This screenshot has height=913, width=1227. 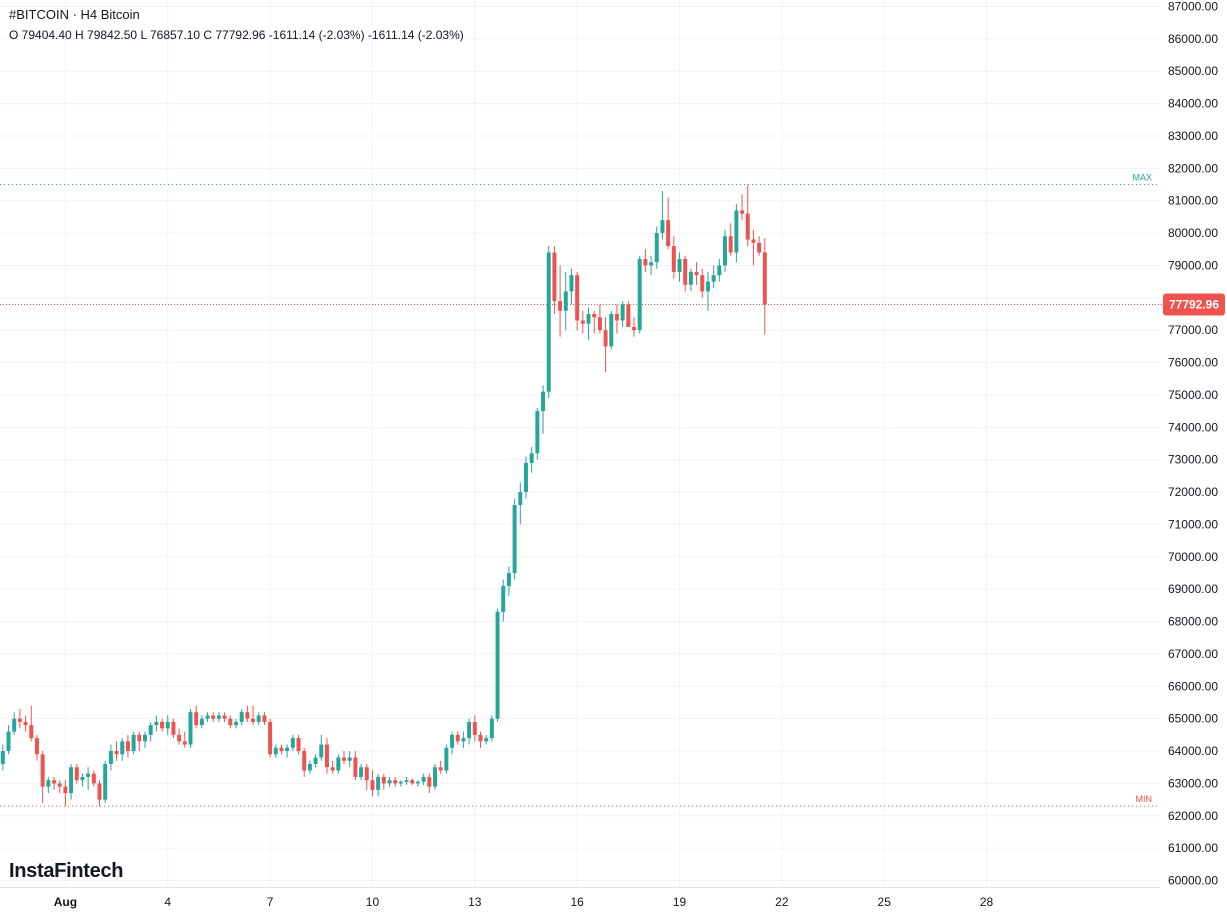 I want to click on price-tick-label: 63000.00, so click(x=1193, y=783).